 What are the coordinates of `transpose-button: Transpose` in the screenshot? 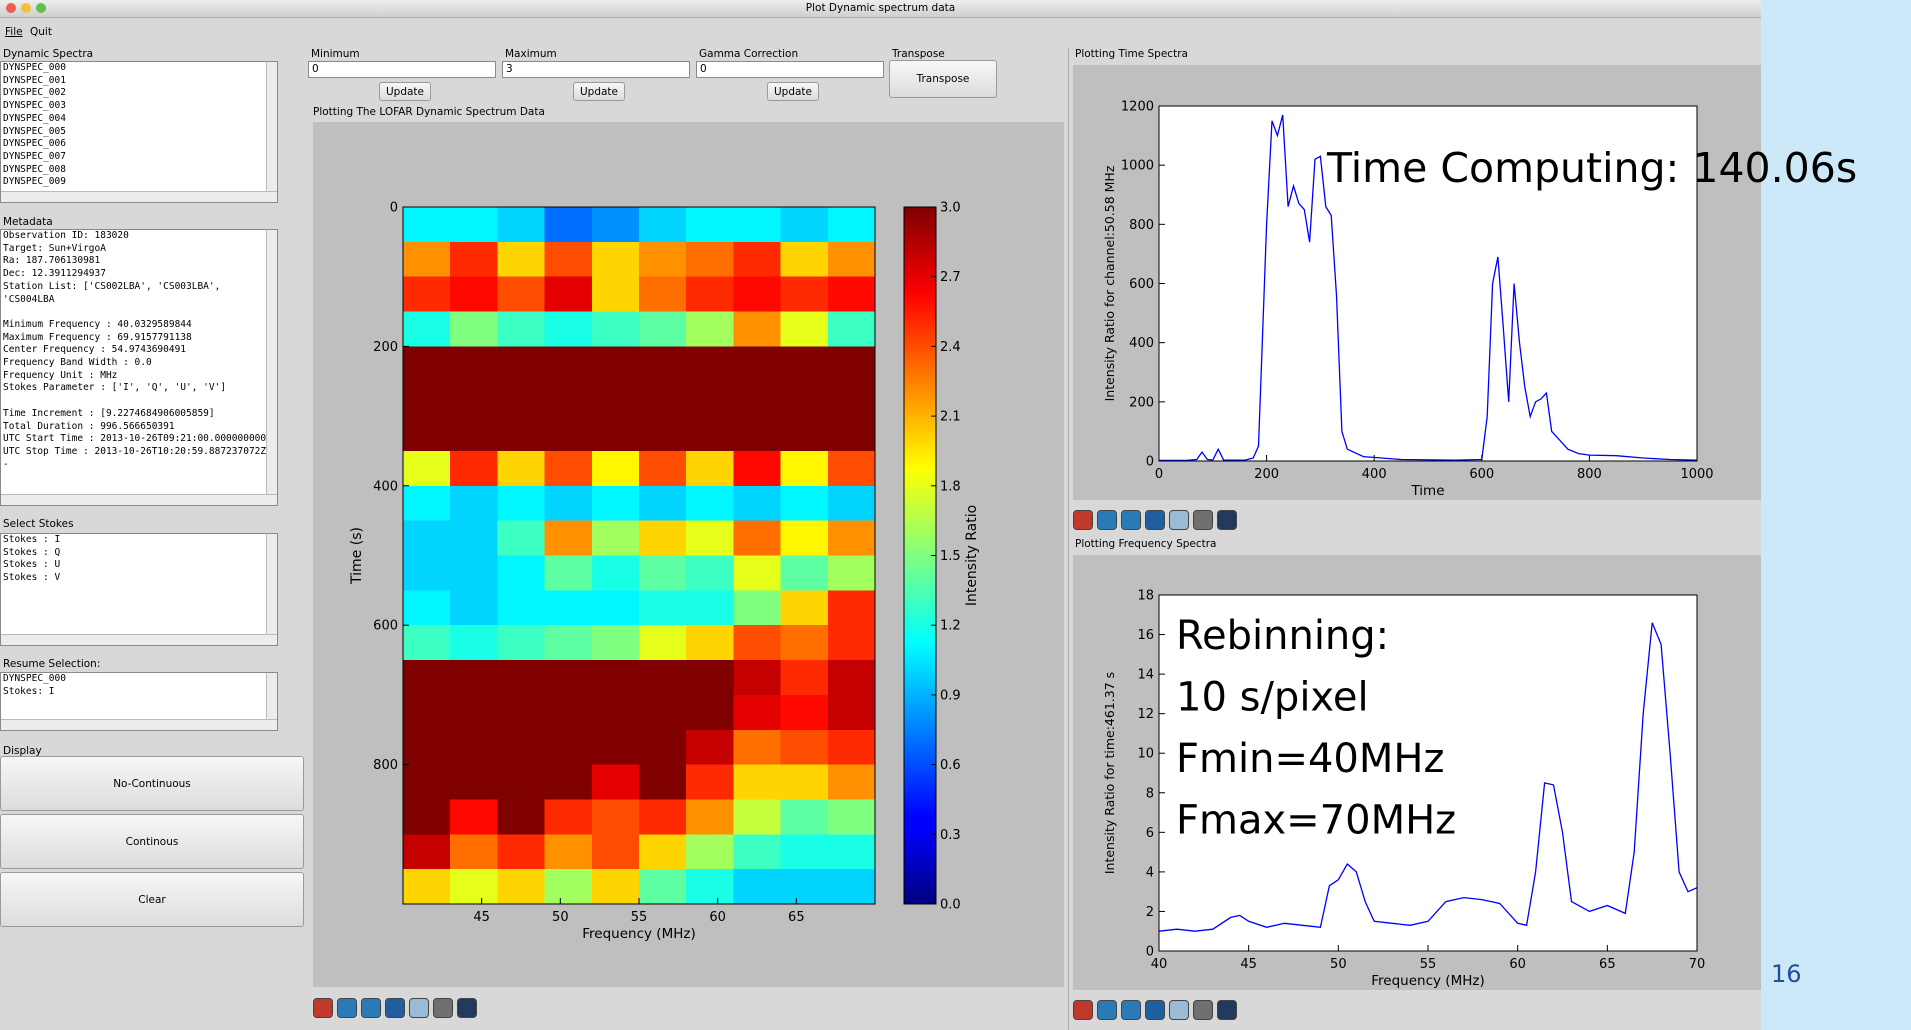 It's located at (943, 79).